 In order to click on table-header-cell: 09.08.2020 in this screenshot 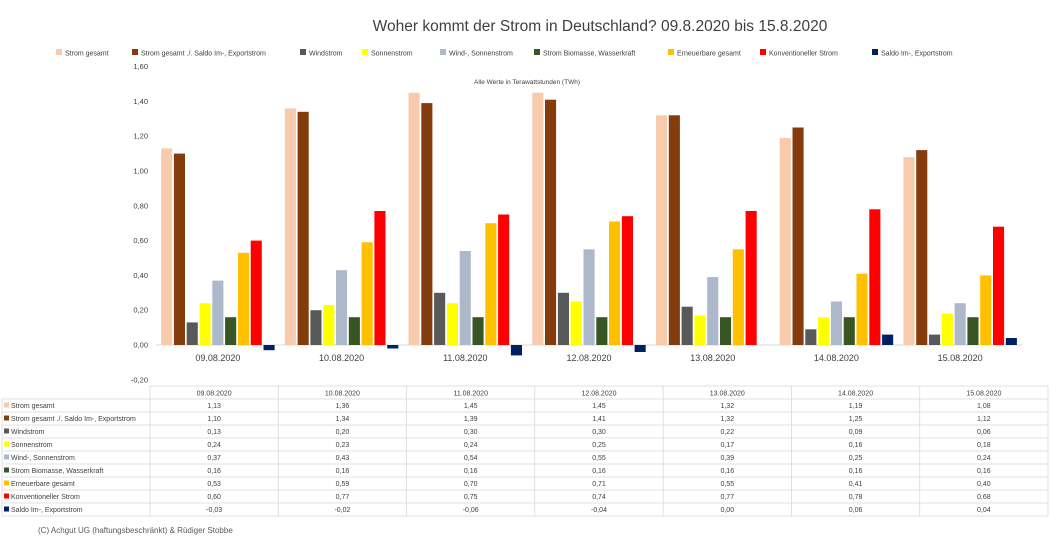, I will do `click(214, 394)`.